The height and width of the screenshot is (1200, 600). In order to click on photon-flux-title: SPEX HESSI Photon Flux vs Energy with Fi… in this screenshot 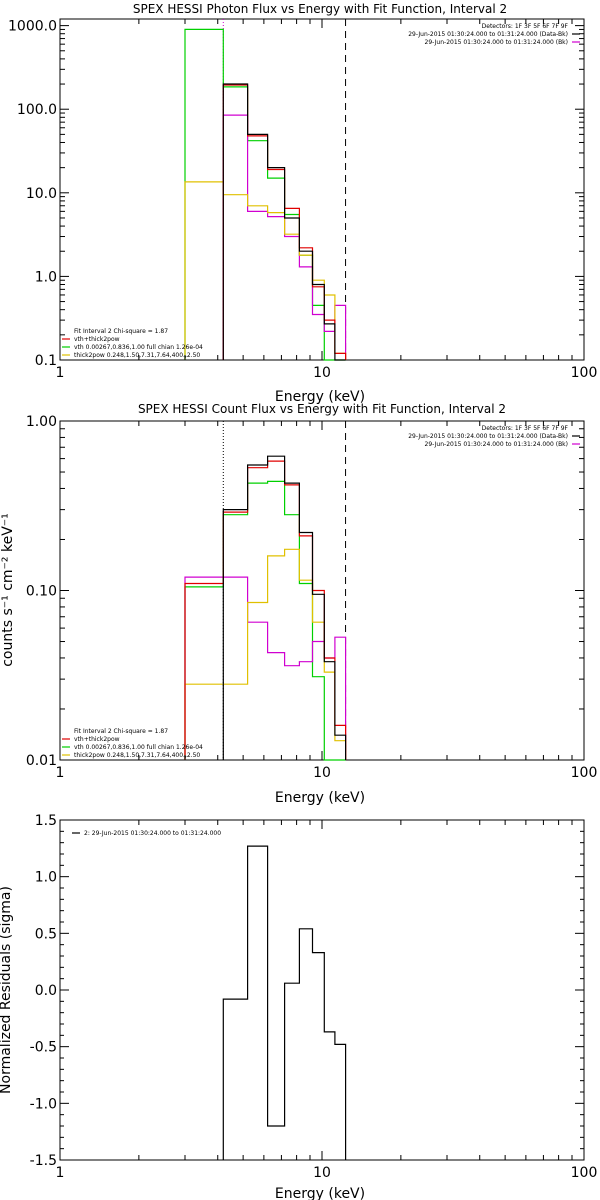, I will do `click(320, 9)`.